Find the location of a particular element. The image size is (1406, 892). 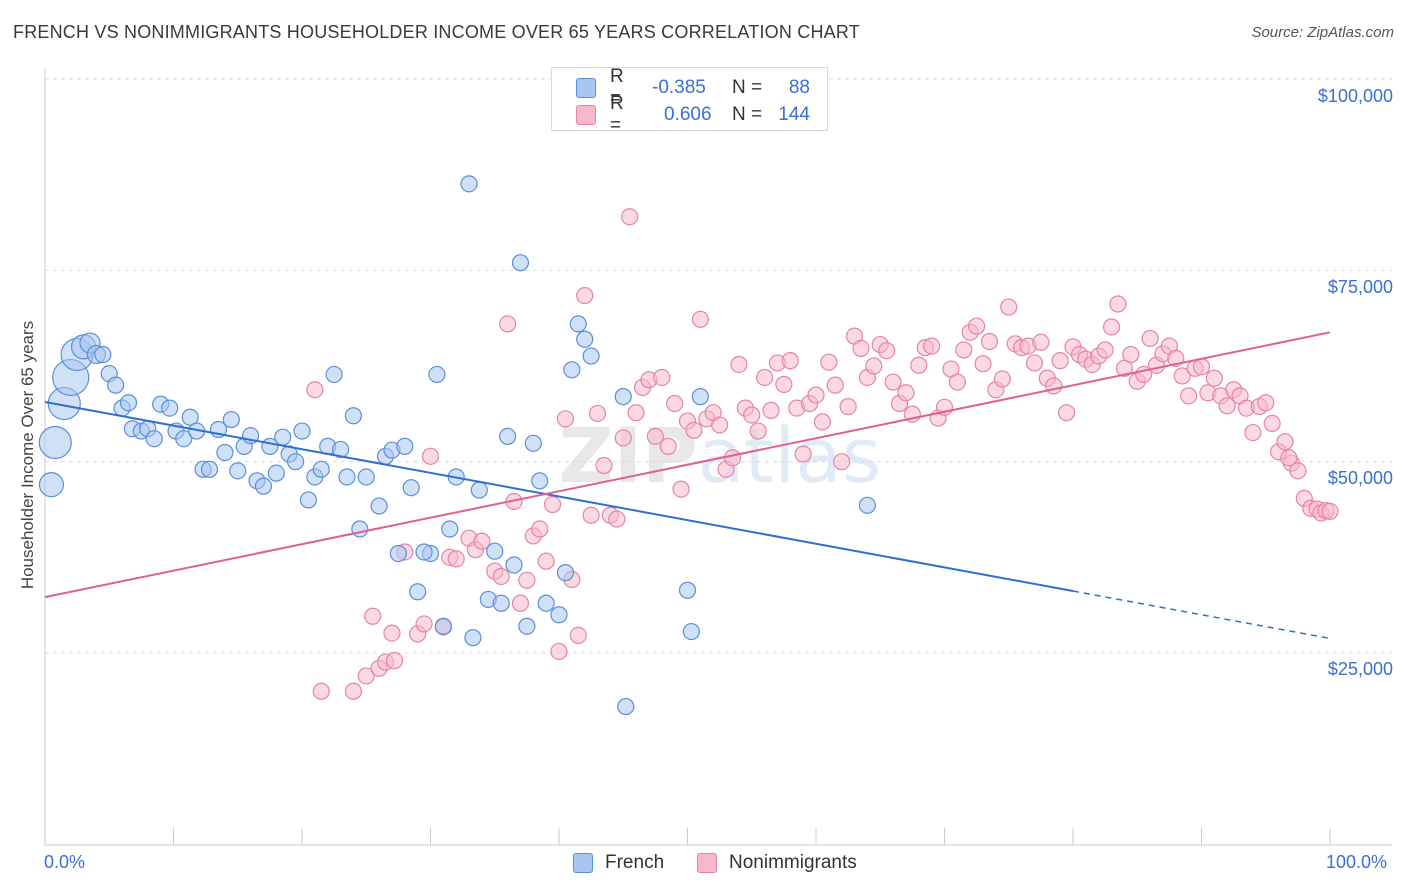

french-swatch is located at coordinates (586, 88).